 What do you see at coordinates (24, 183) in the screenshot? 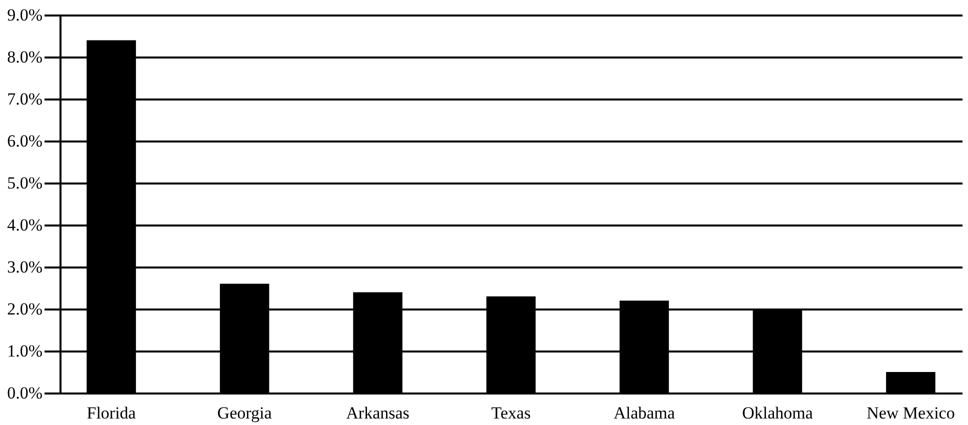
I see `y-tick-label: 5.0%` at bounding box center [24, 183].